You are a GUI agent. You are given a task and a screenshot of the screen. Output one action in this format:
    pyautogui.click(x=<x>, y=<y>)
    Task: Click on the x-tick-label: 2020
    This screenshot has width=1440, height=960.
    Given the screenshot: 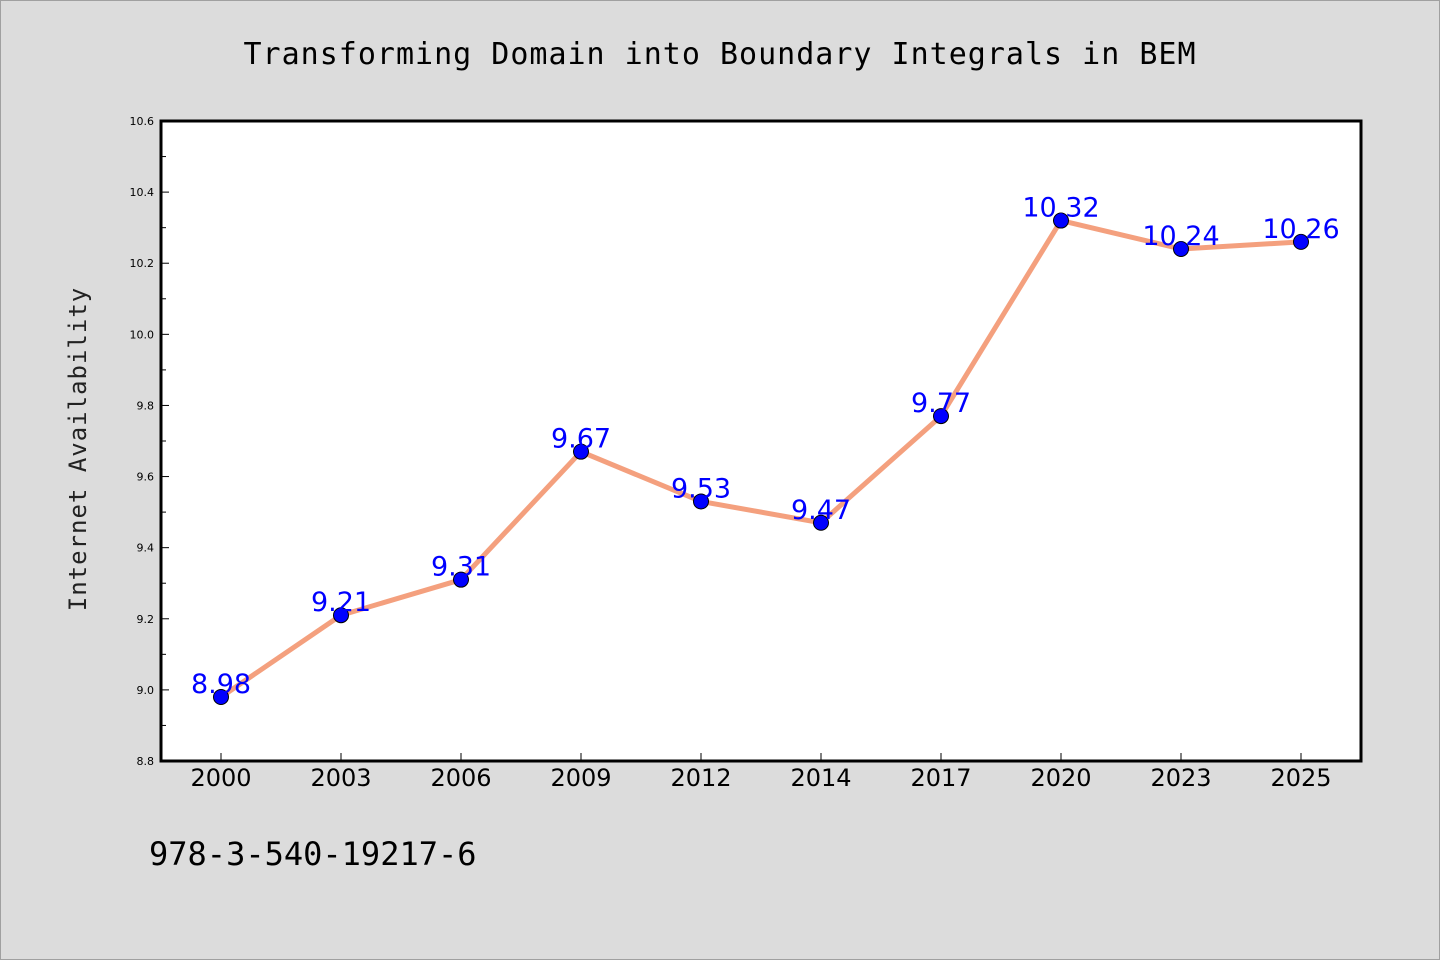 What is the action you would take?
    pyautogui.click(x=1060, y=778)
    